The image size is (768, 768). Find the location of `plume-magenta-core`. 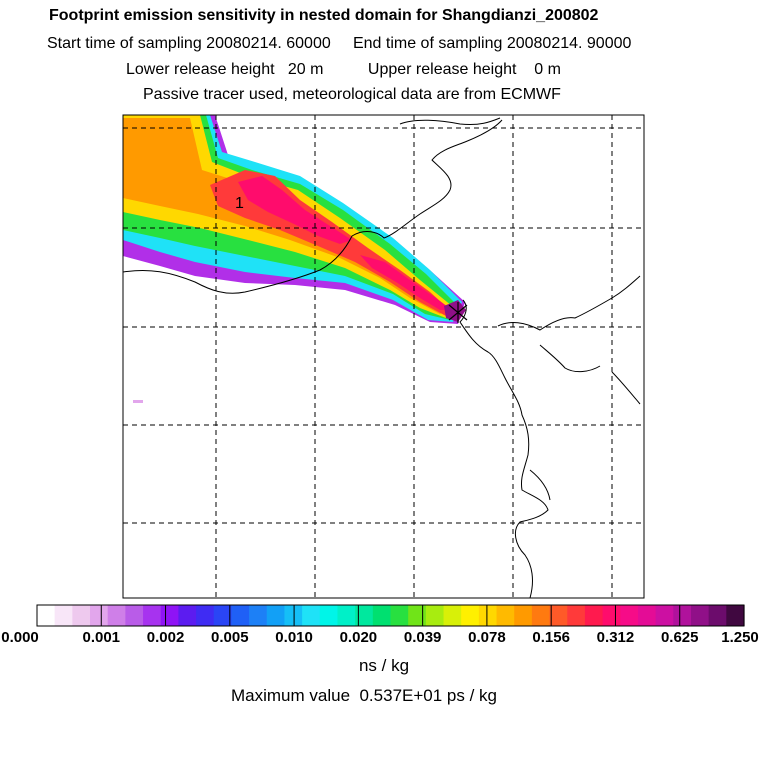

plume-magenta-core is located at coordinates (295, 210).